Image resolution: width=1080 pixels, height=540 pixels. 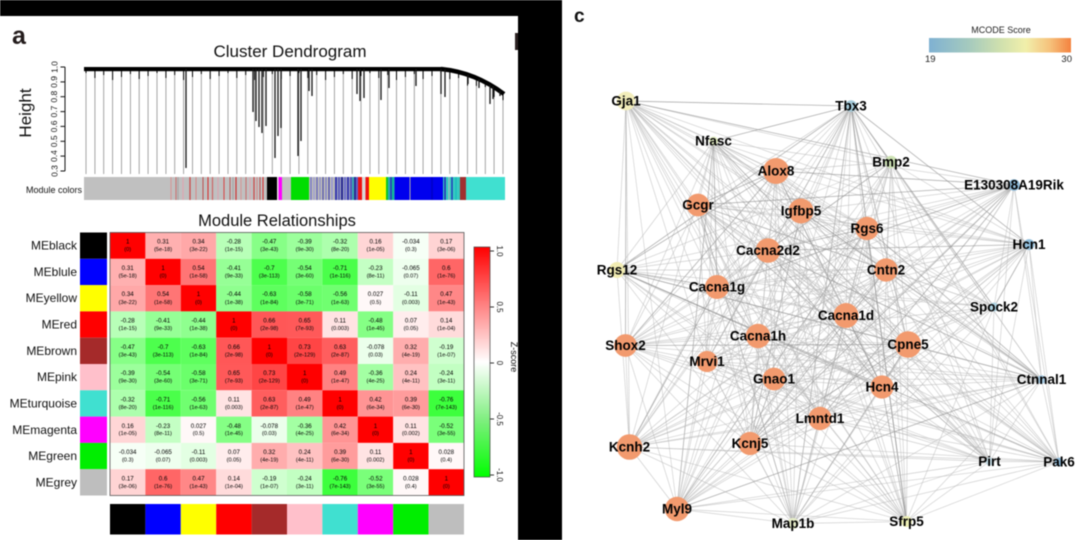 I want to click on svg-text: 0, so click(x=499, y=363).